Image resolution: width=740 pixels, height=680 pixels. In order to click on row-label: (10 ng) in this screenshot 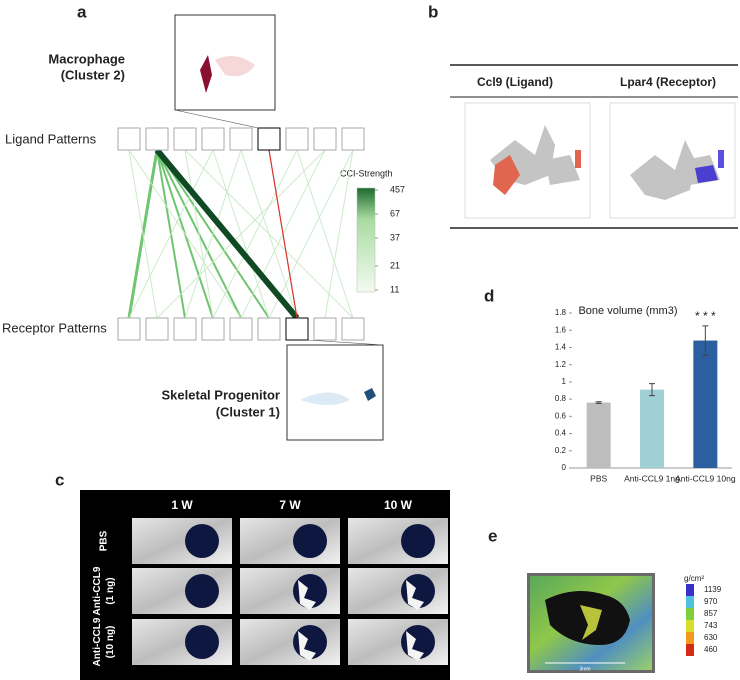, I will do `click(110, 642)`.